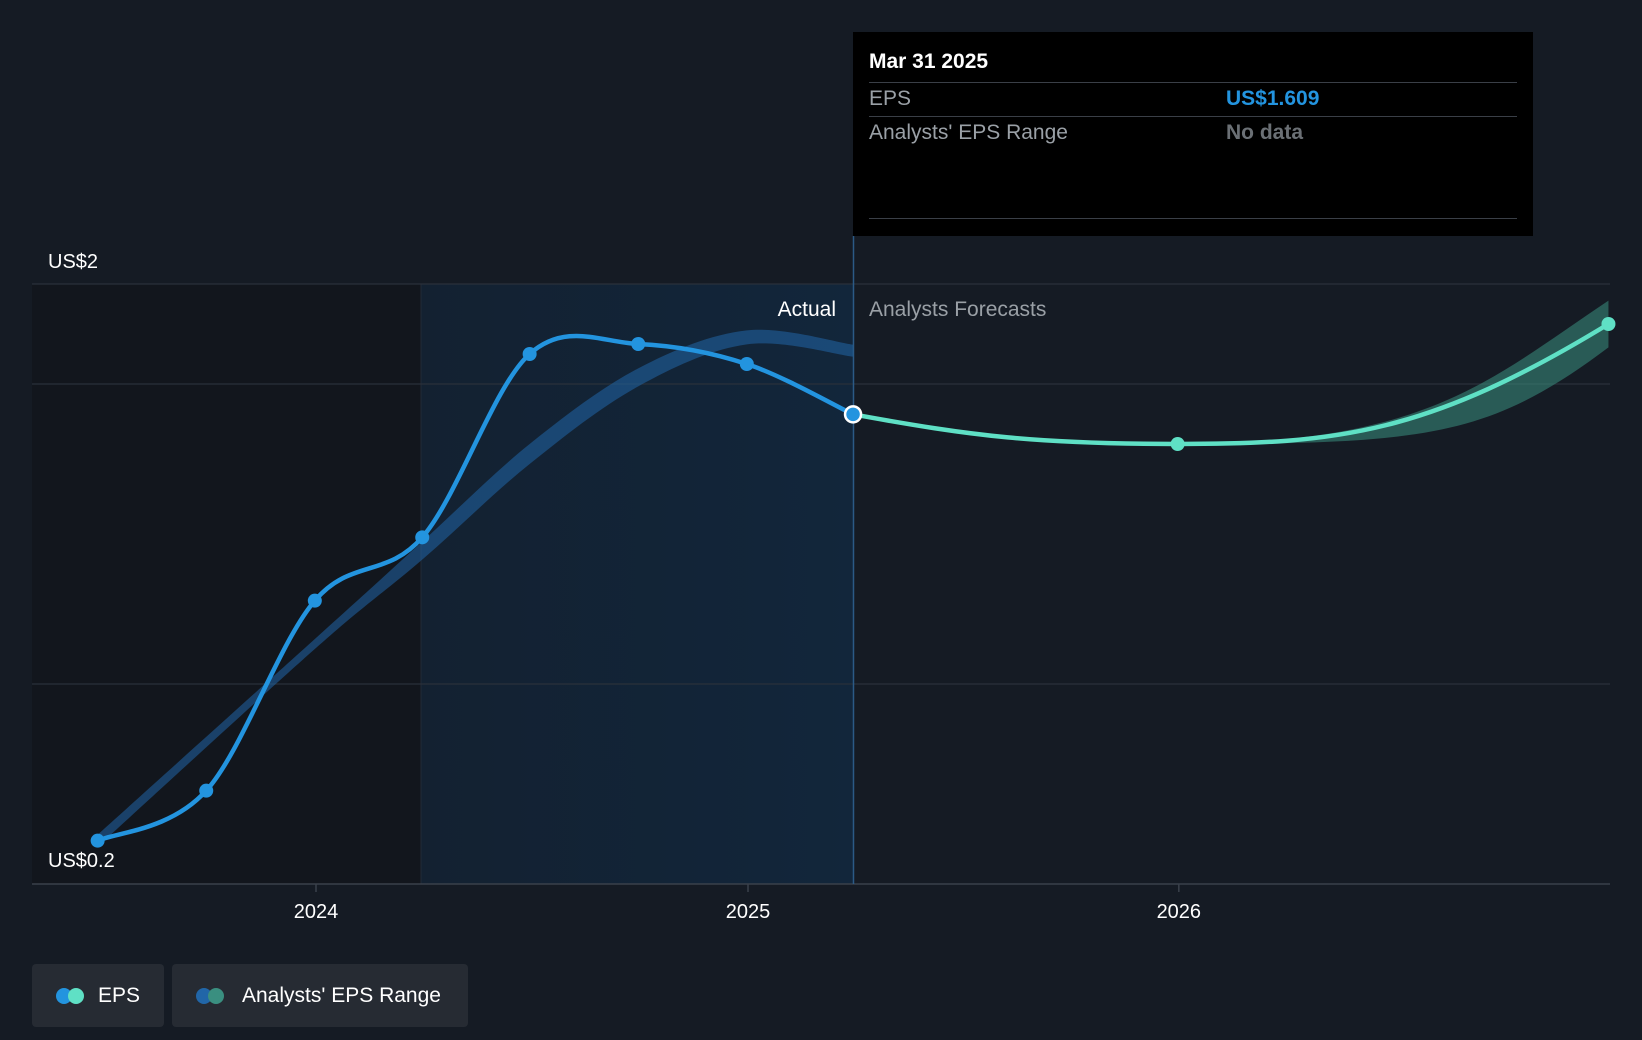 The image size is (1642, 1040). What do you see at coordinates (1265, 132) in the screenshot?
I see `tooltip-range-value: No data` at bounding box center [1265, 132].